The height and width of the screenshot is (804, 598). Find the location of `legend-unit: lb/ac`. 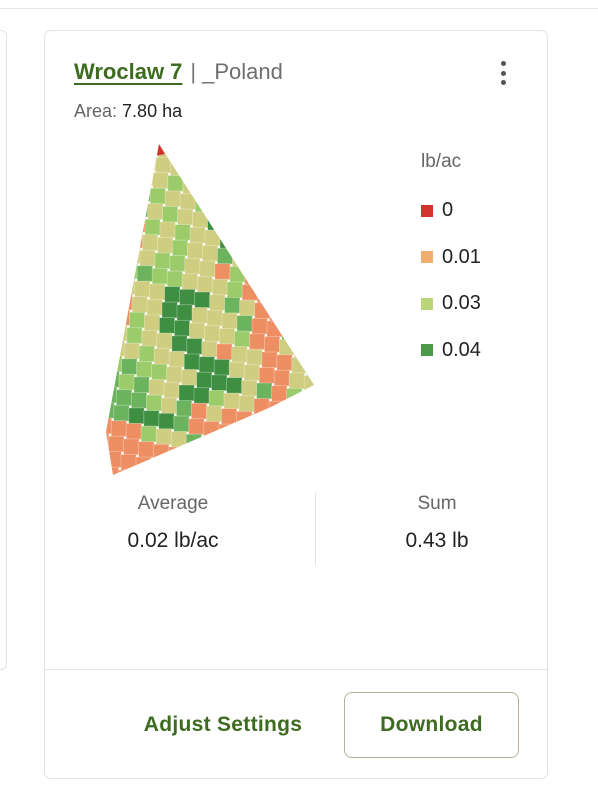

legend-unit: lb/ac is located at coordinates (441, 161).